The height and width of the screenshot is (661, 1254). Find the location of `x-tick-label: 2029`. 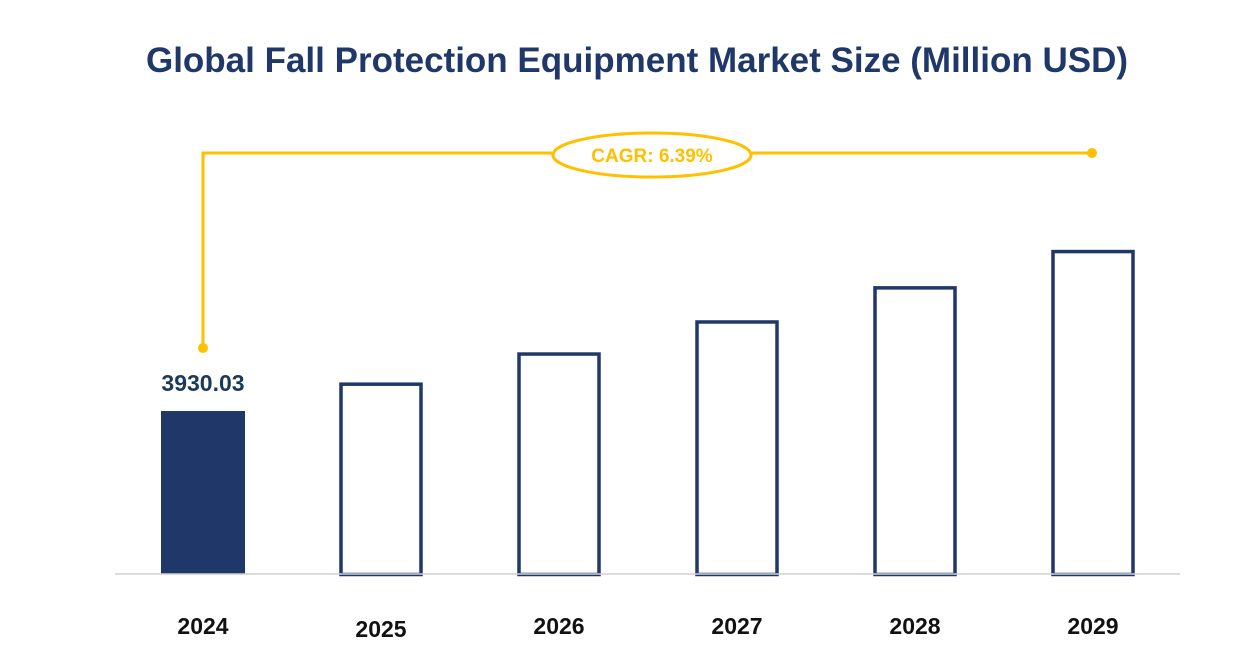

x-tick-label: 2029 is located at coordinates (1092, 626).